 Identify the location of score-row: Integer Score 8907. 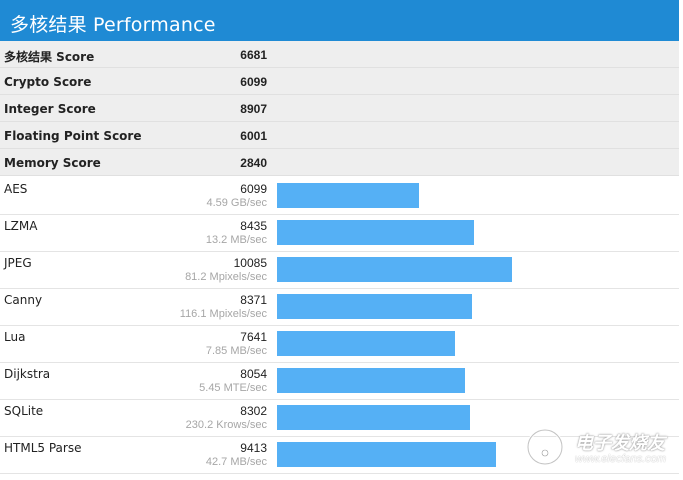
(339, 108).